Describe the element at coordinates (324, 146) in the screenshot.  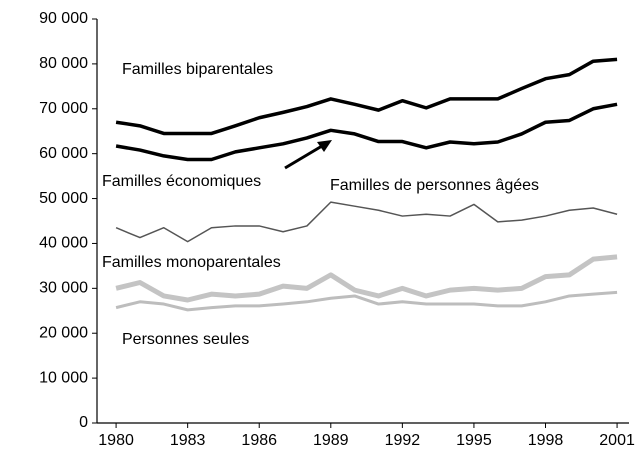
I see `arrow-head` at that location.